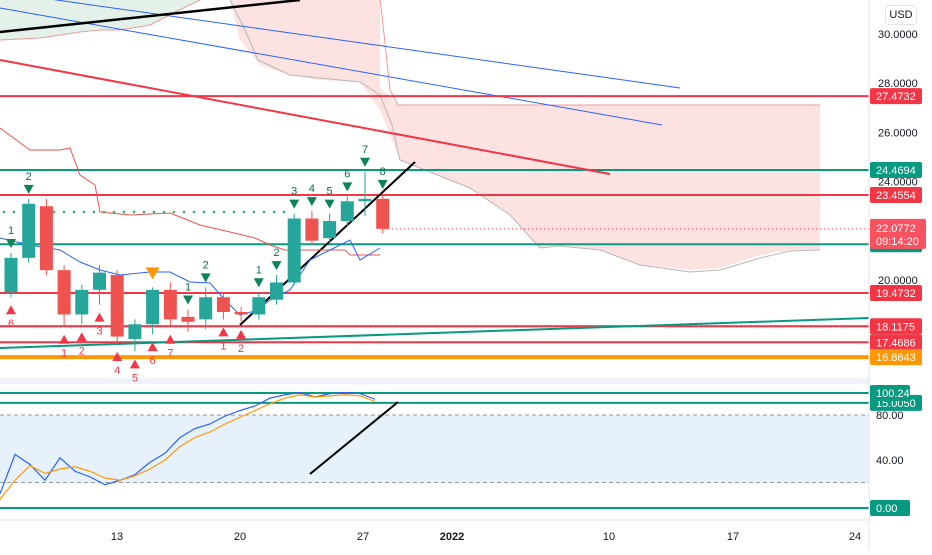  I want to click on trendline-red, so click(305, 117).